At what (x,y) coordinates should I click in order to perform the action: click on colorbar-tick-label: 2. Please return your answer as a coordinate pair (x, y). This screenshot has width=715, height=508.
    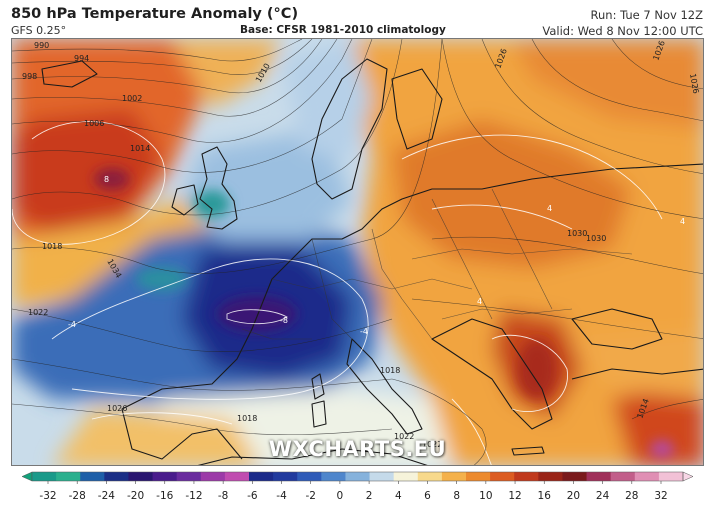
    Looking at the image, I should click on (369, 496).